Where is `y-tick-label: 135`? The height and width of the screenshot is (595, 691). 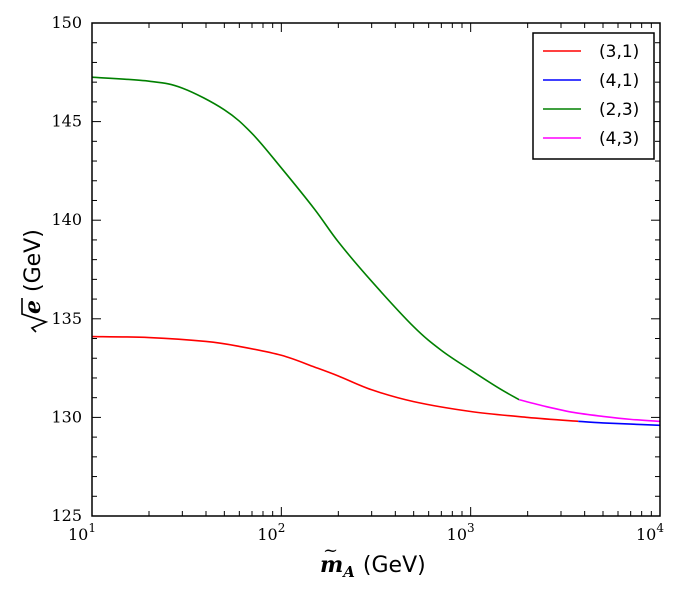
y-tick-label: 135 is located at coordinates (66, 318).